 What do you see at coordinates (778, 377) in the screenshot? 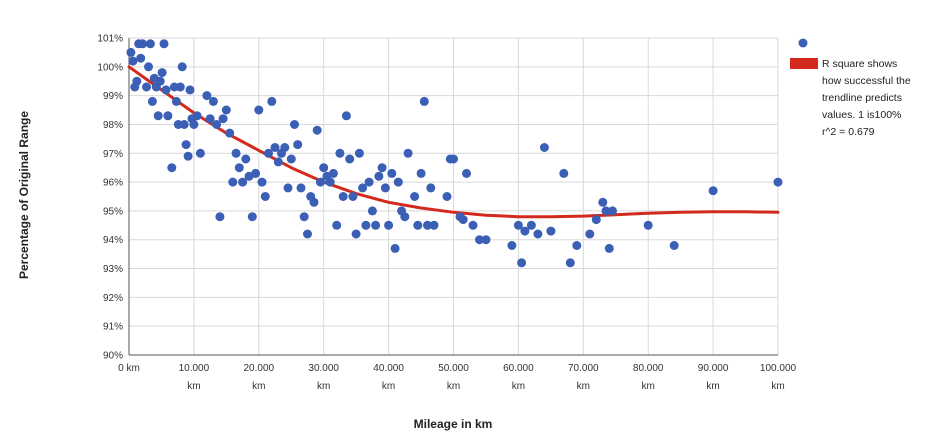
I see `x-tick-label: 100.000 km` at bounding box center [778, 377].